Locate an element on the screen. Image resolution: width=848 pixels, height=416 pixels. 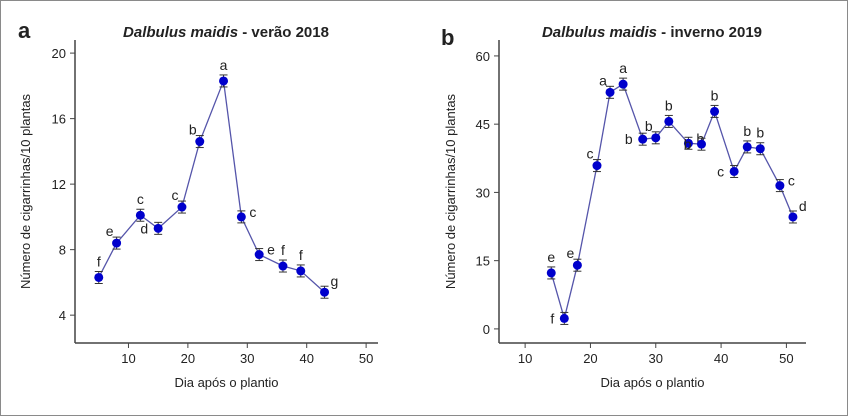
panel-label: b is located at coordinates (447, 37).